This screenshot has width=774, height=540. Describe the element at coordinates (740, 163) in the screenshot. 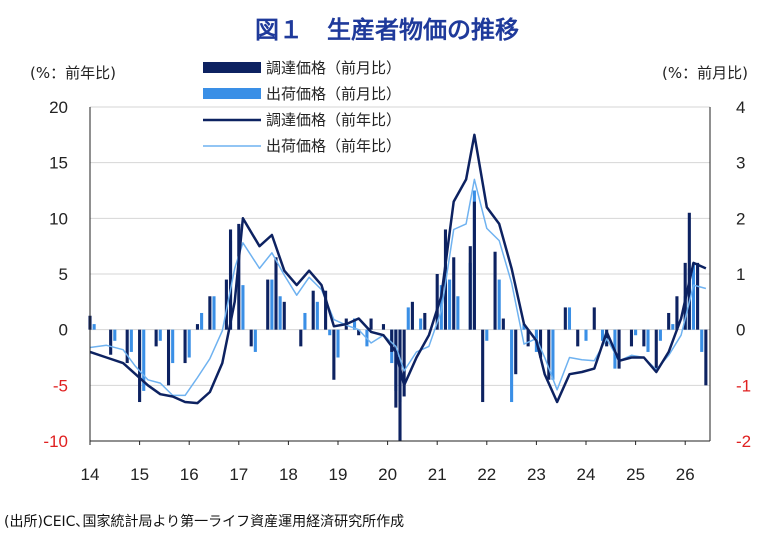

I see `right-tick-label: 3` at that location.